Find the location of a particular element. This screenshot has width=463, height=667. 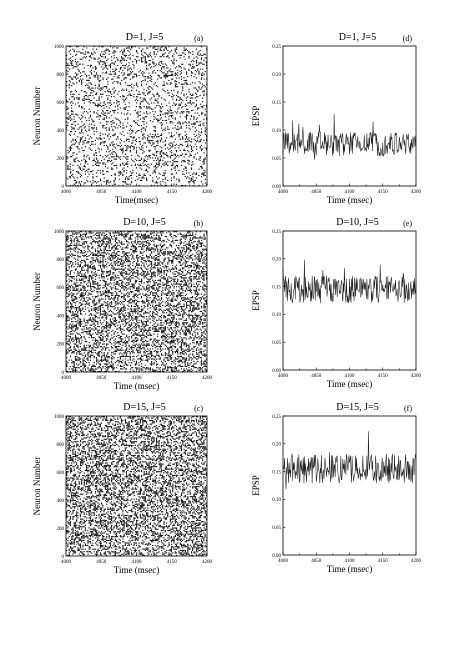

plot-area is located at coordinates (349, 137).